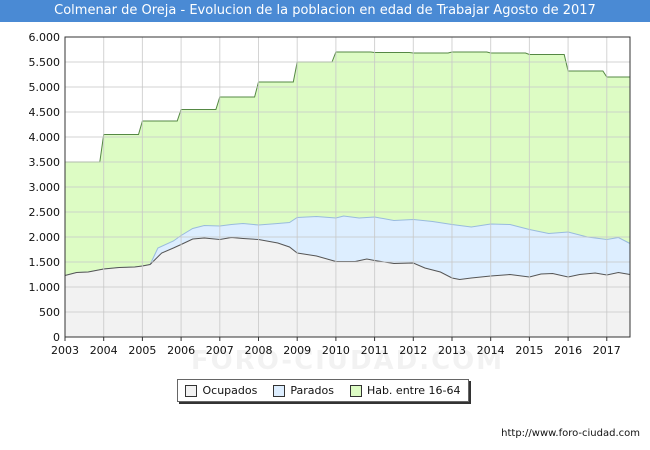 The image size is (650, 450). I want to click on legend-item-parados: Parados, so click(303, 390).